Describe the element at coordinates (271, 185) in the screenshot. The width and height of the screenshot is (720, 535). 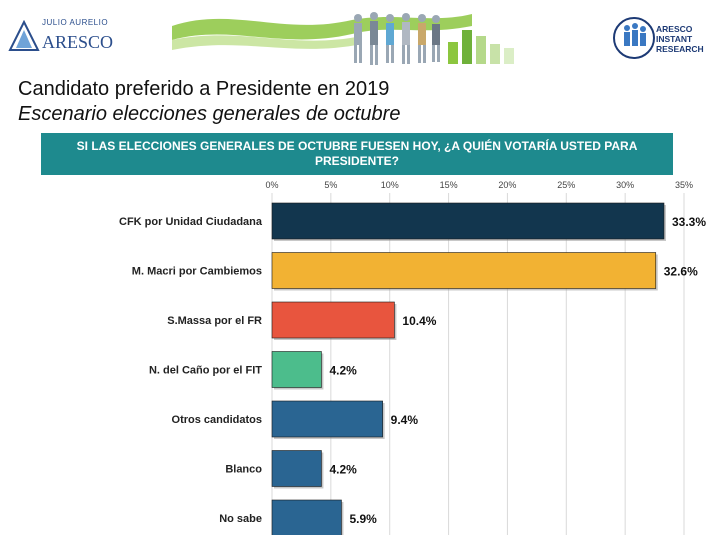
I see `tick-label: 0%` at that location.